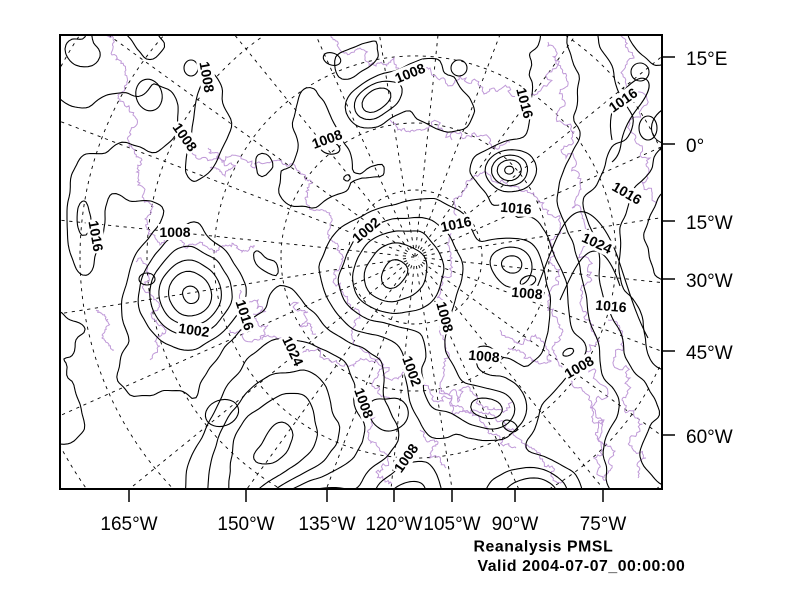 Image resolution: width=792 pixels, height=612 pixels. I want to click on svg-text: 165°W, so click(128, 524).